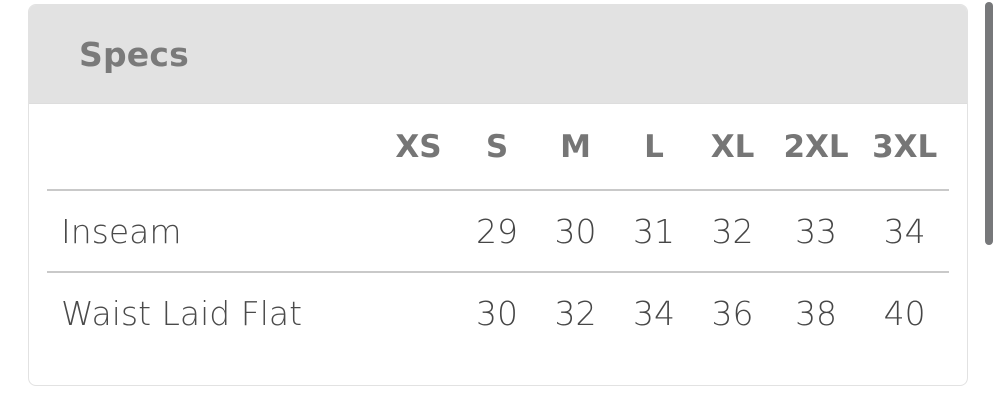  Describe the element at coordinates (182, 313) in the screenshot. I see `row-label-waist-laid-flat: Waist Laid Flat` at that location.